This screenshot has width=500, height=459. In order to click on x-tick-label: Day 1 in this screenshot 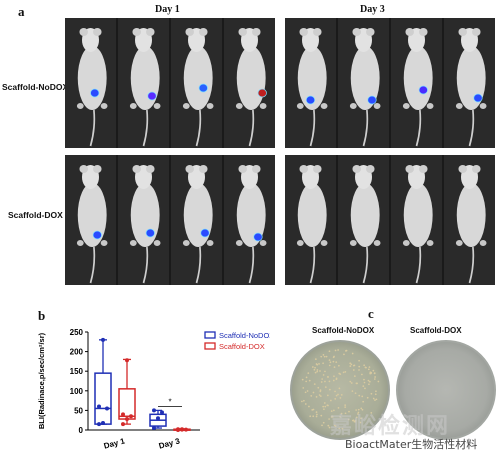, I will do `click(114, 443)`.